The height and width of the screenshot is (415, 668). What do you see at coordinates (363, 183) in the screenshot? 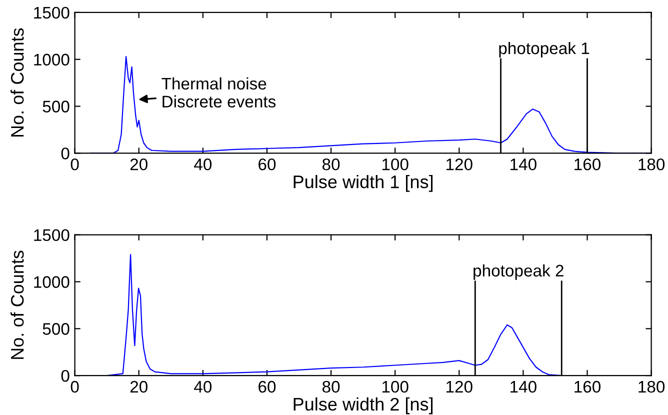
I see `x-axis-title: Pulse width 1 [ns]` at bounding box center [363, 183].